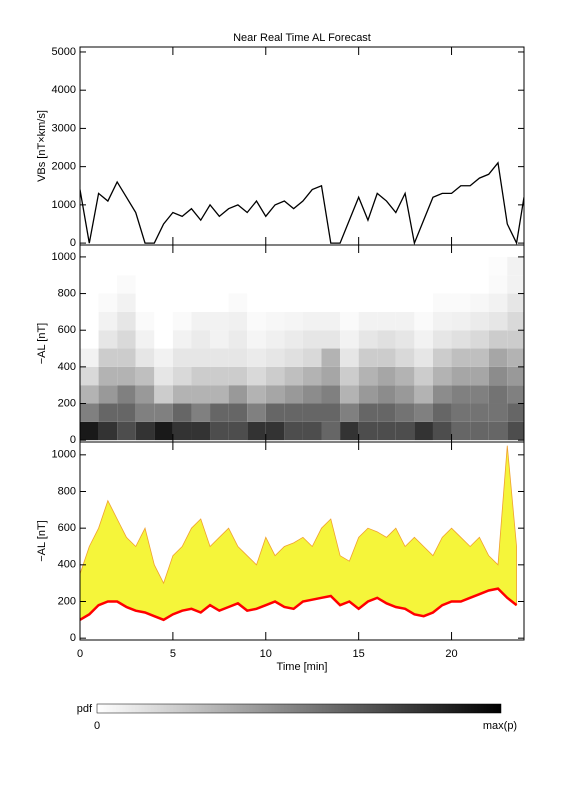  Describe the element at coordinates (67, 565) in the screenshot. I see `y-tick-label: 400` at that location.